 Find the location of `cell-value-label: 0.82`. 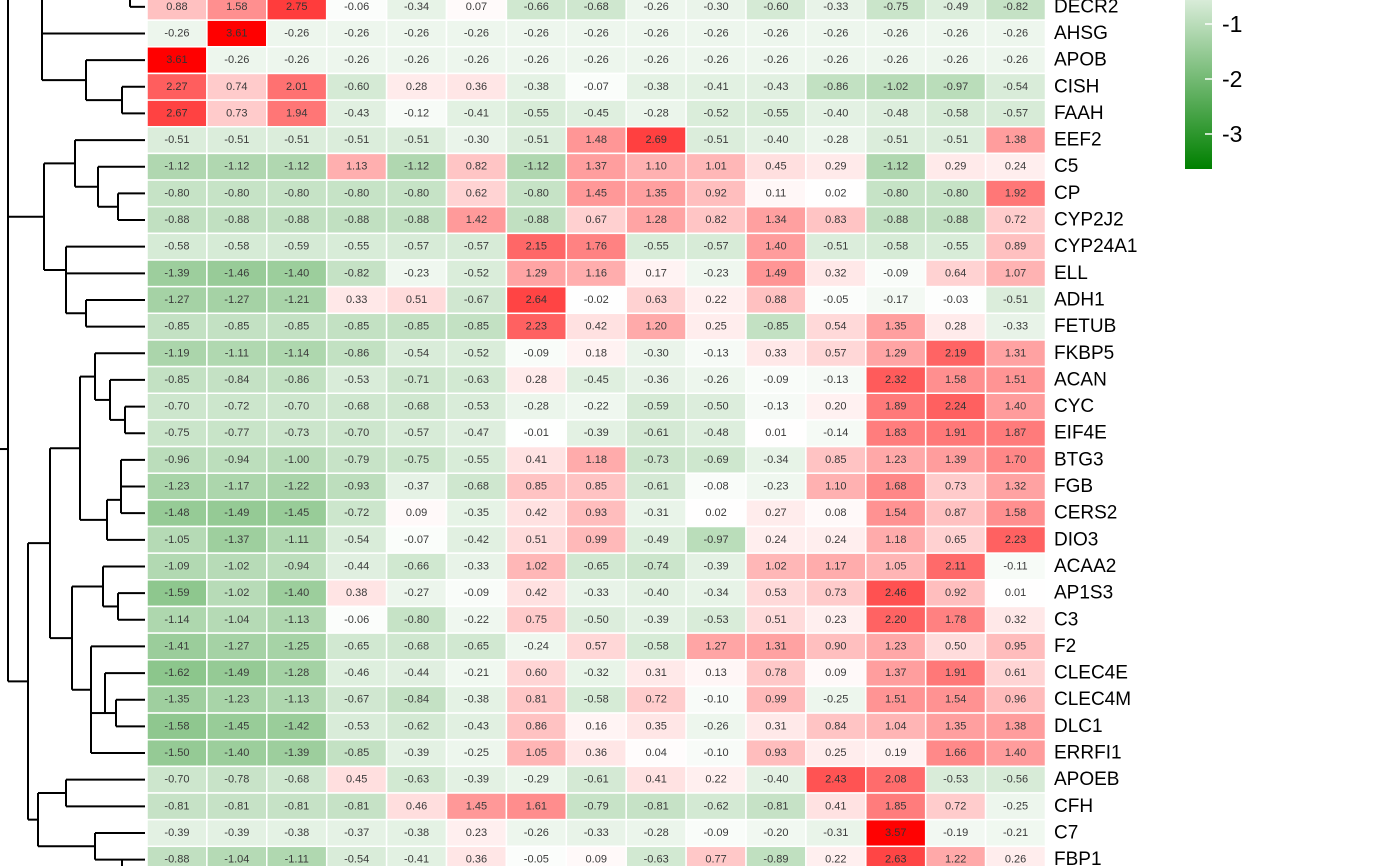

cell-value-label: 0.82 is located at coordinates (476, 167).